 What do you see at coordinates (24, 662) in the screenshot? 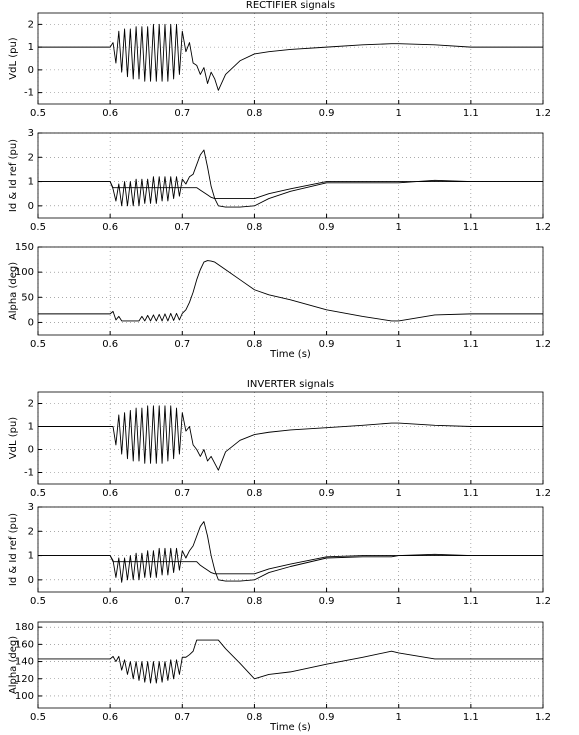
I see `y-tick-label: 140` at bounding box center [24, 662].